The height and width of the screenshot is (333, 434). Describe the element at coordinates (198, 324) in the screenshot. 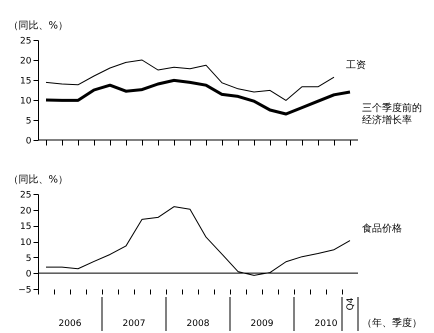

I see `text: 2008` at that location.